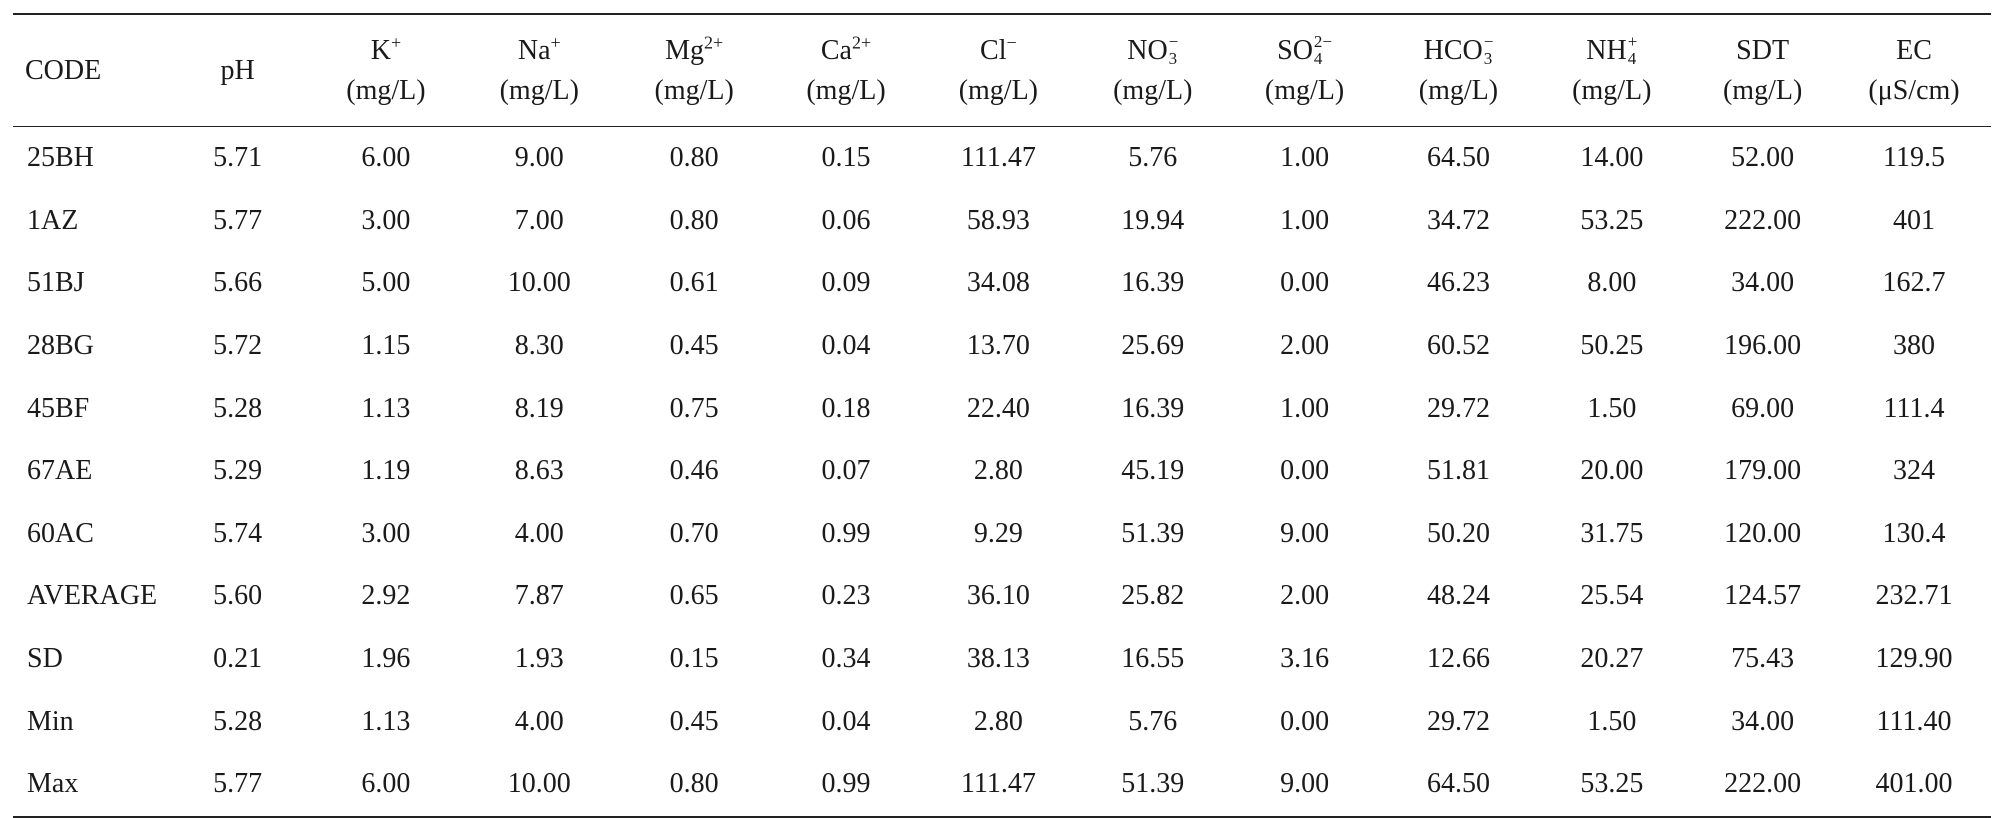 The height and width of the screenshot is (818, 2002). Describe the element at coordinates (539, 346) in the screenshot. I see `table-cell: 8.30` at that location.